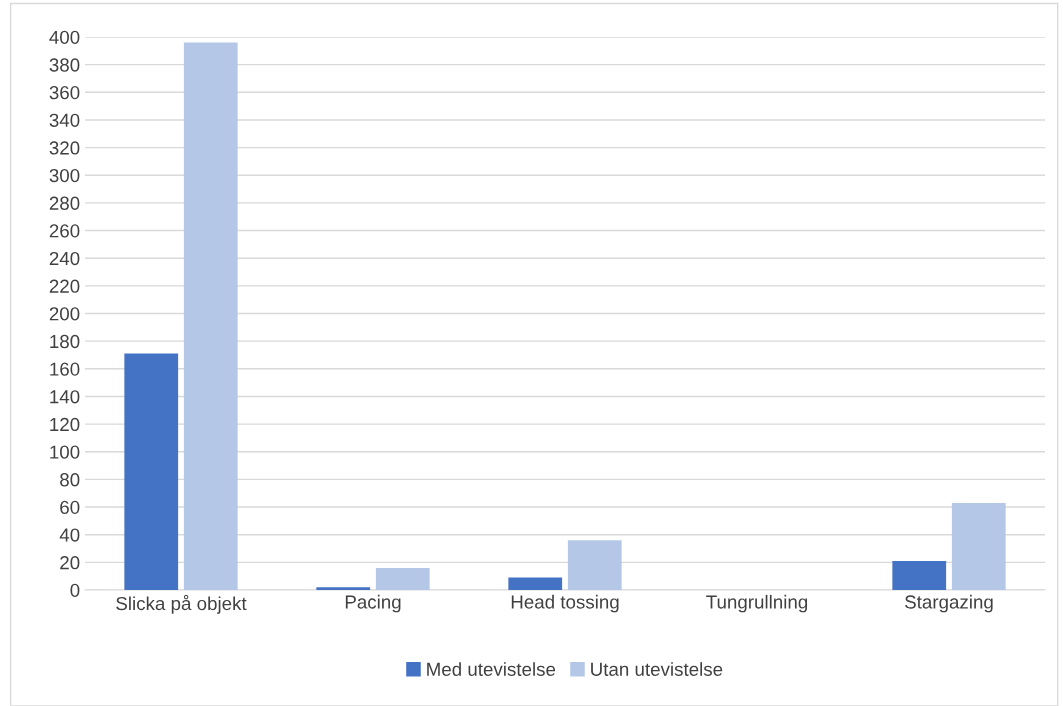 The height and width of the screenshot is (706, 1063). What do you see at coordinates (757, 603) in the screenshot?
I see `x-tick-label: Tungrullning` at bounding box center [757, 603].